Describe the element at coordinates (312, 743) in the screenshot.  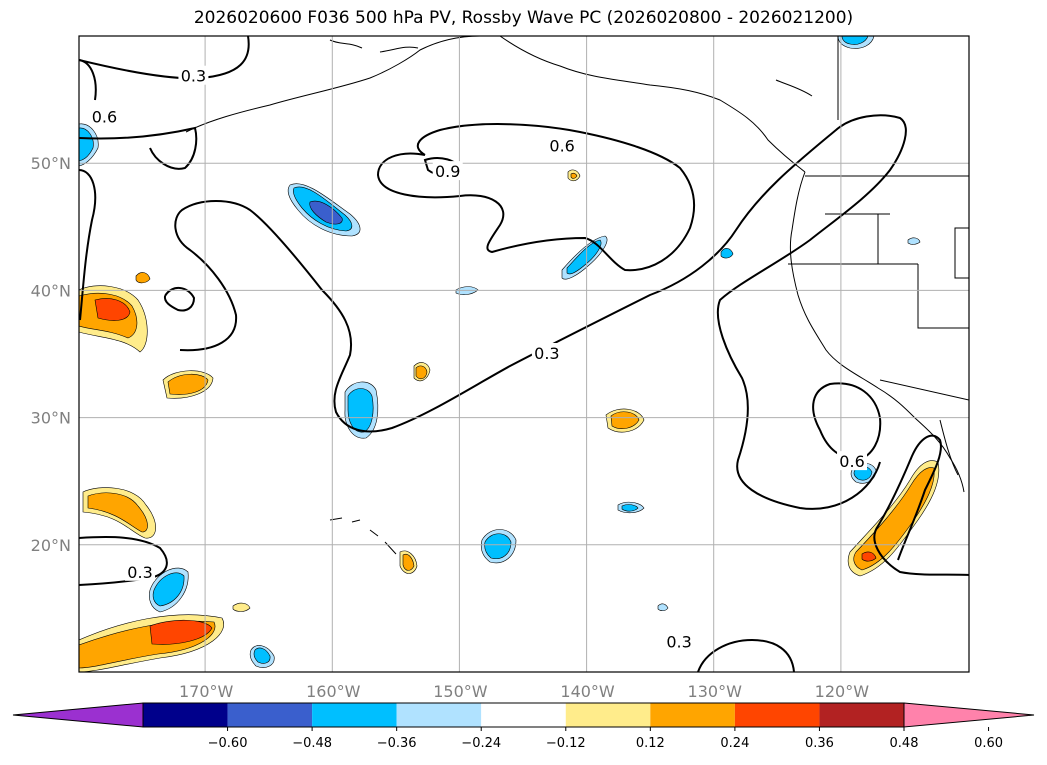
I see `colorbar-tick-label: −0.48` at that location.